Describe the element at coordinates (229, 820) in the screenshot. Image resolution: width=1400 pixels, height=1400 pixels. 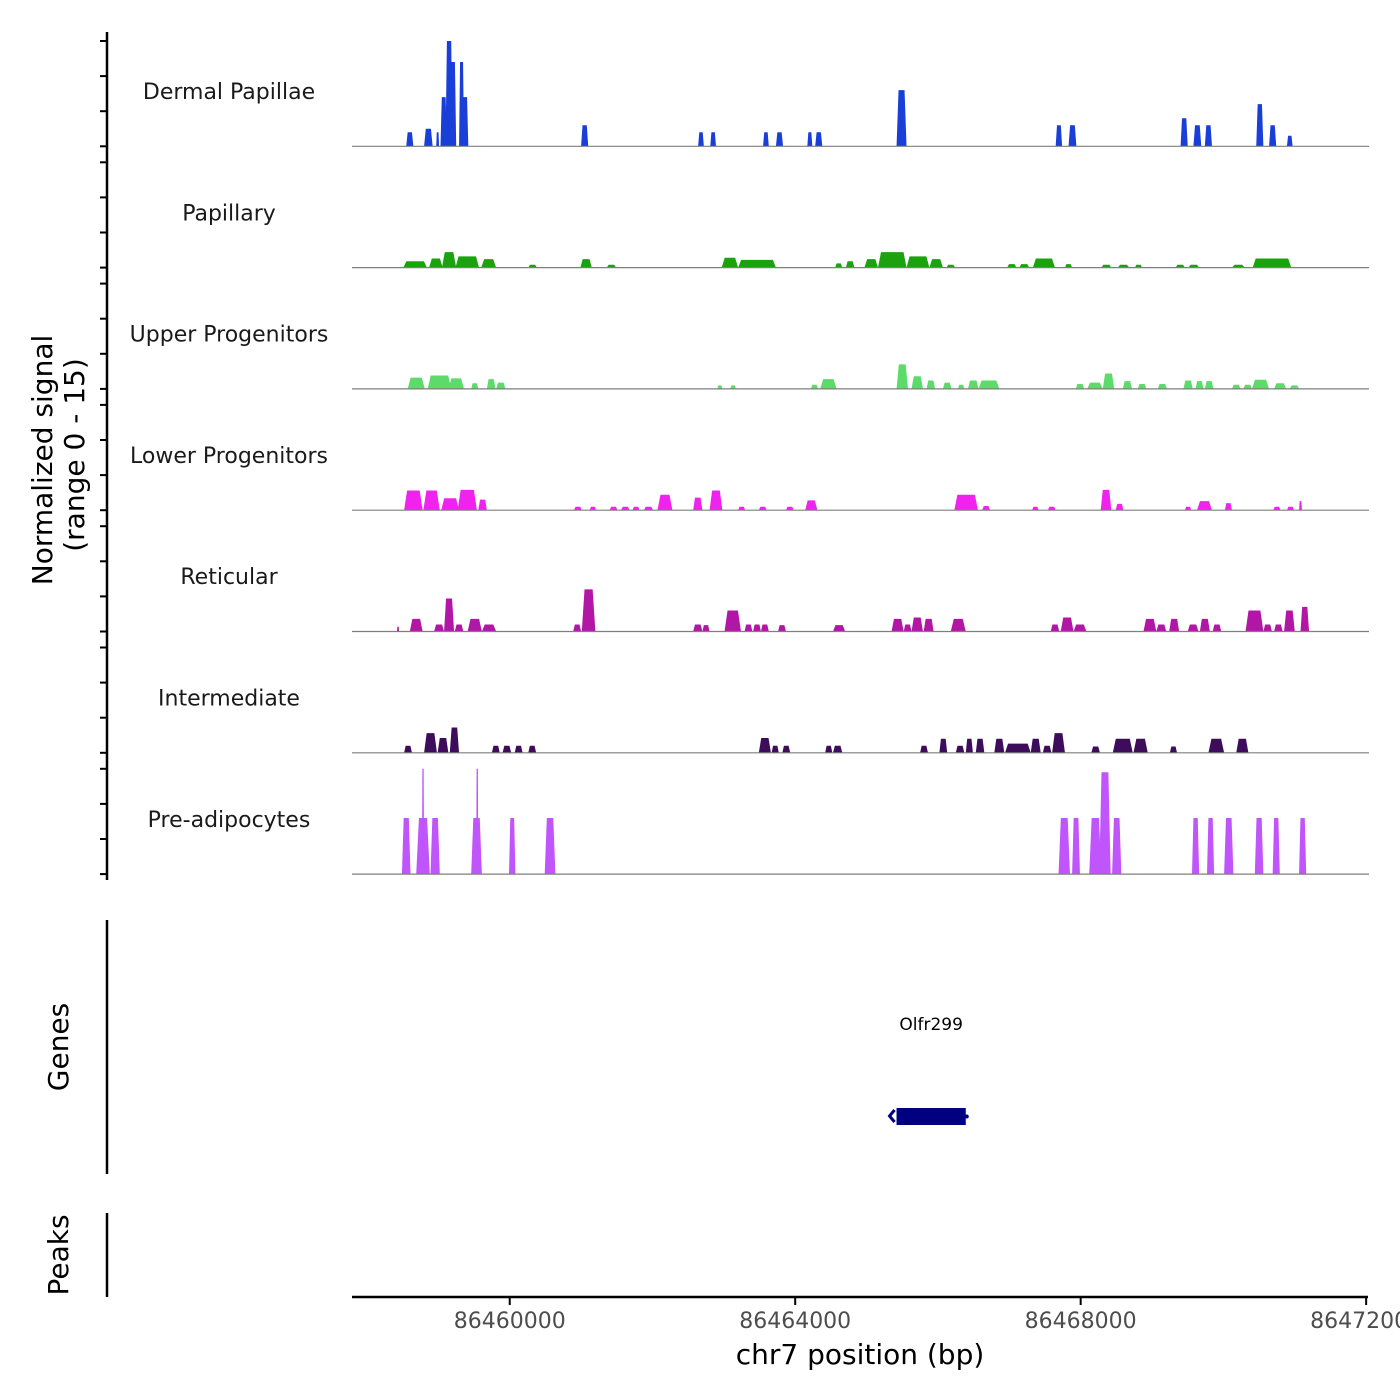
I see `track-label: Pre-adipocytes` at that location.